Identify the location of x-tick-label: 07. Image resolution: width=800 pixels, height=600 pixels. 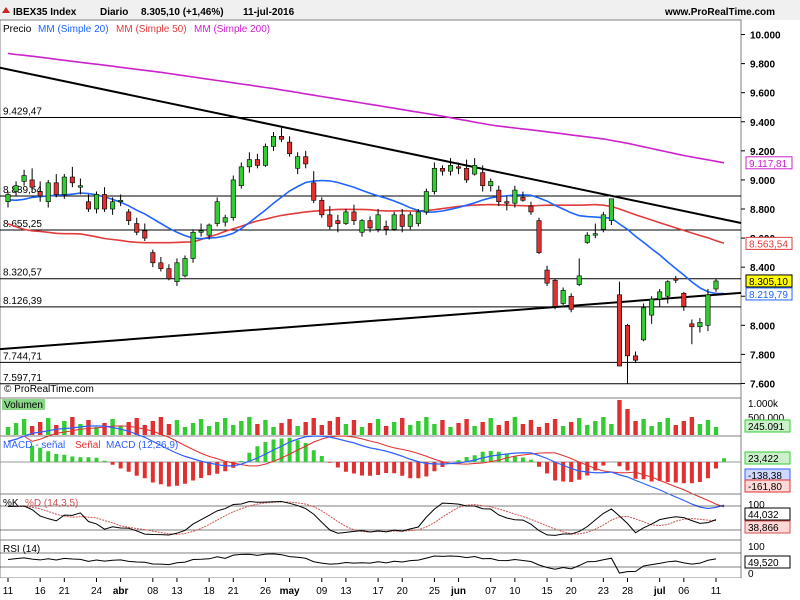
(491, 591).